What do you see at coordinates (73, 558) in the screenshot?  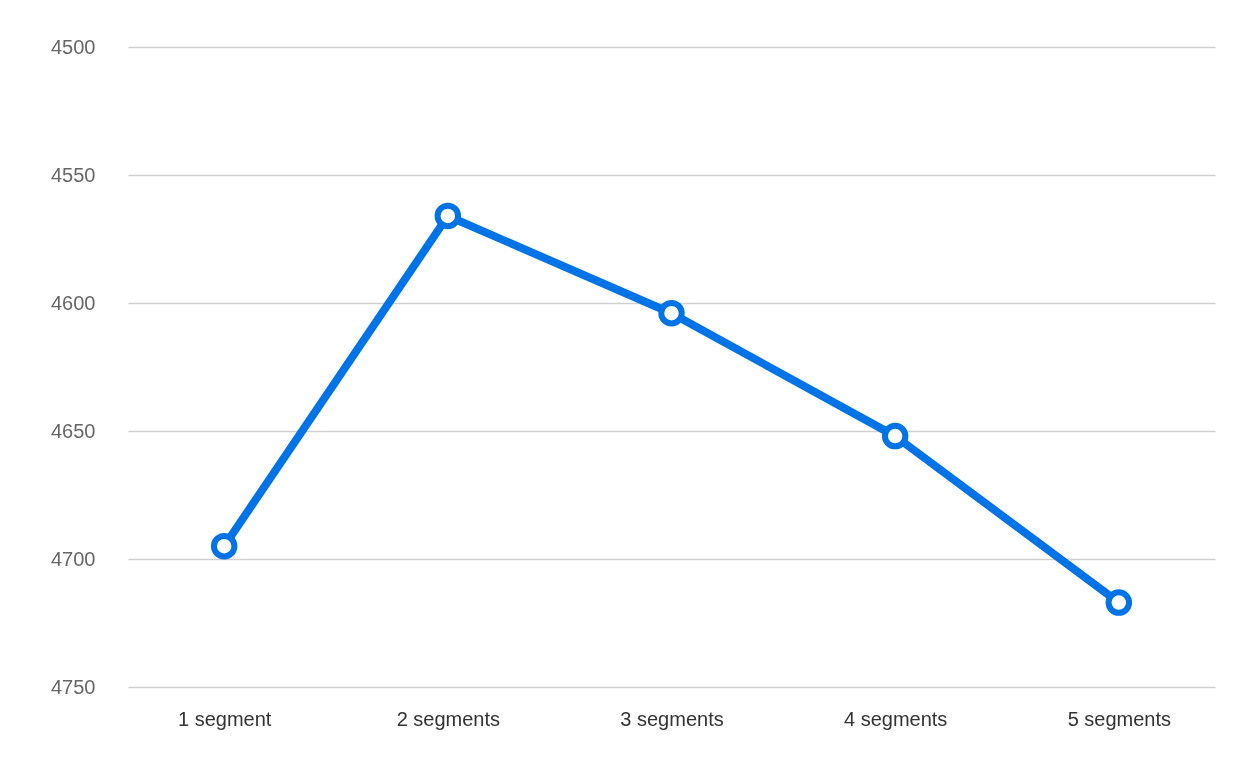 I see `y-tick-label: 4700` at bounding box center [73, 558].